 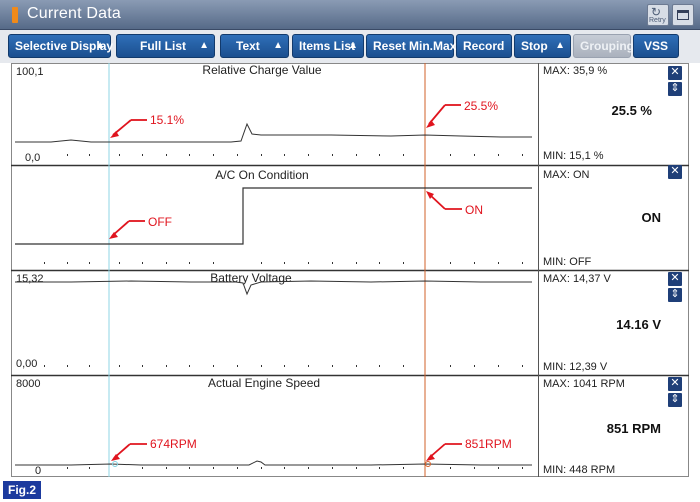 What do you see at coordinates (638, 324) in the screenshot?
I see `current-value: 14.16 V` at bounding box center [638, 324].